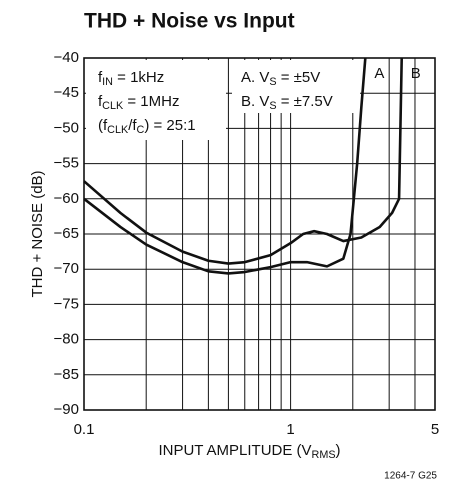 This screenshot has height=486, width=457. Describe the element at coordinates (141, 130) in the screenshot. I see `subscript: C` at that location.